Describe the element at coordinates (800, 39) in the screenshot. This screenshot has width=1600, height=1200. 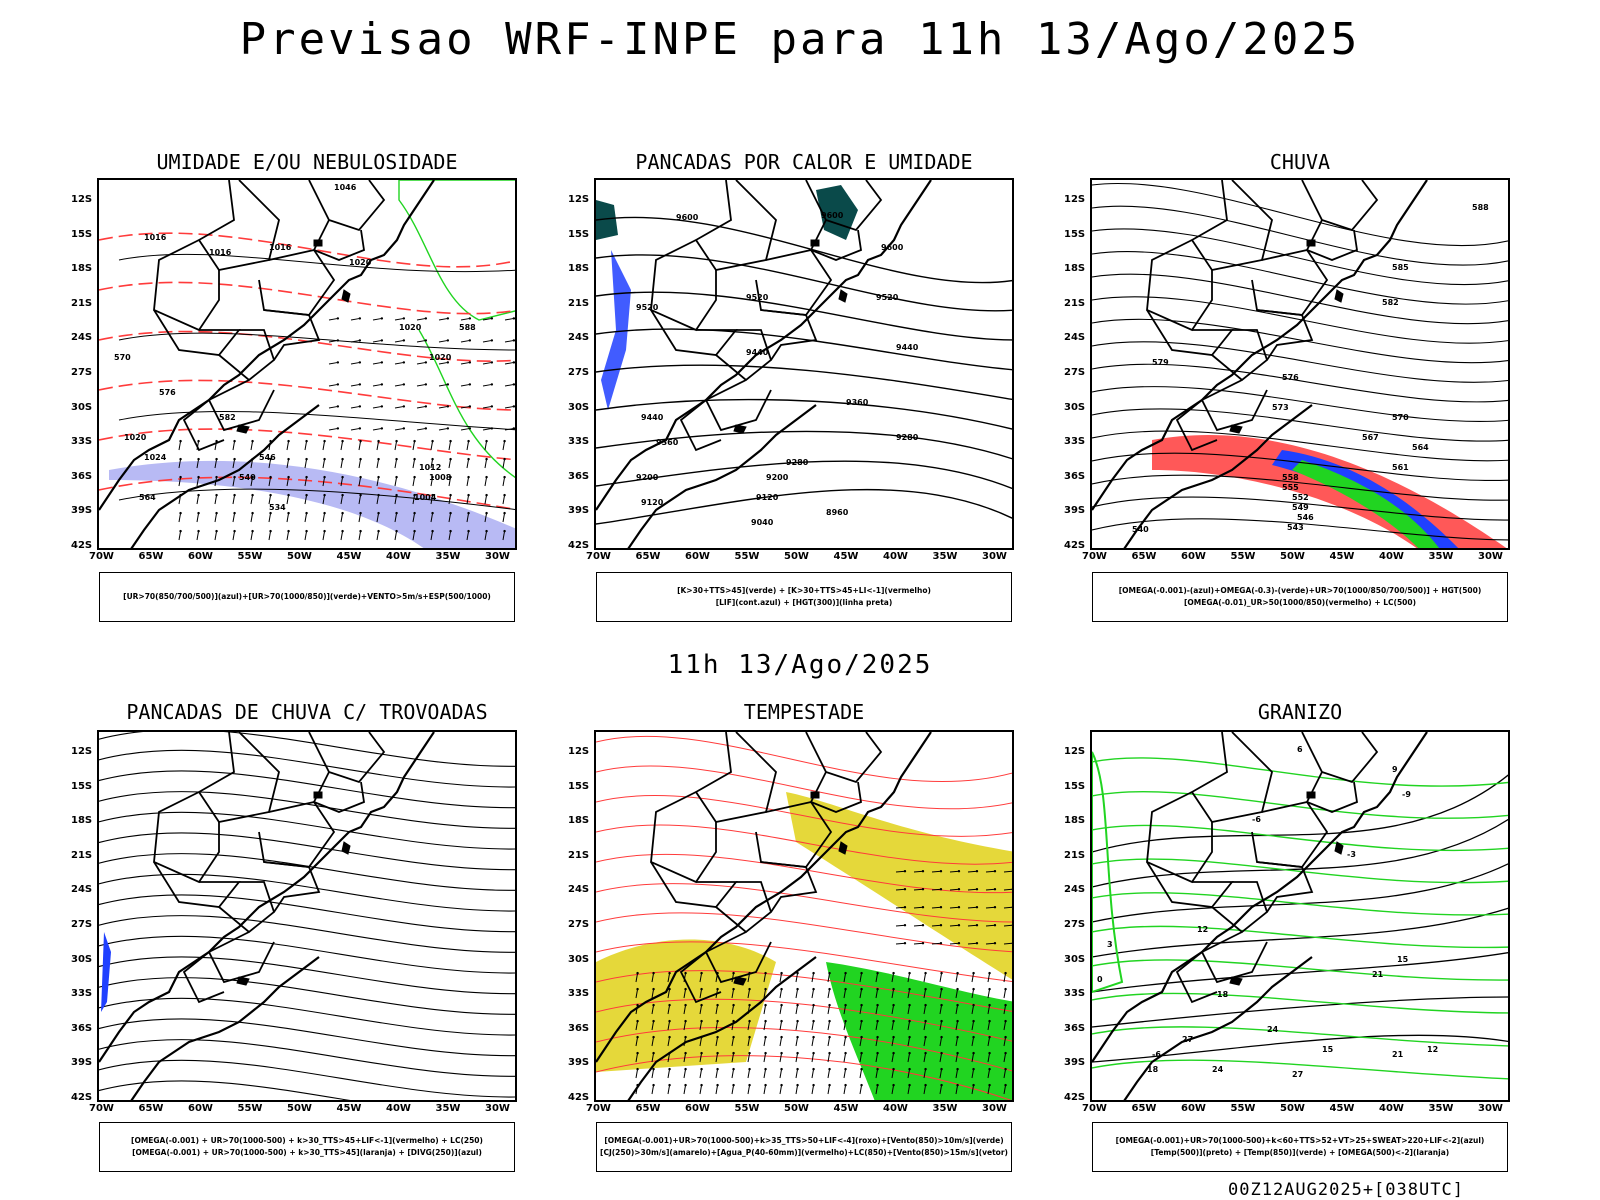
I see `main-title: Previsao WRF-INPE para 11h 13/Ago/2025` at that location.